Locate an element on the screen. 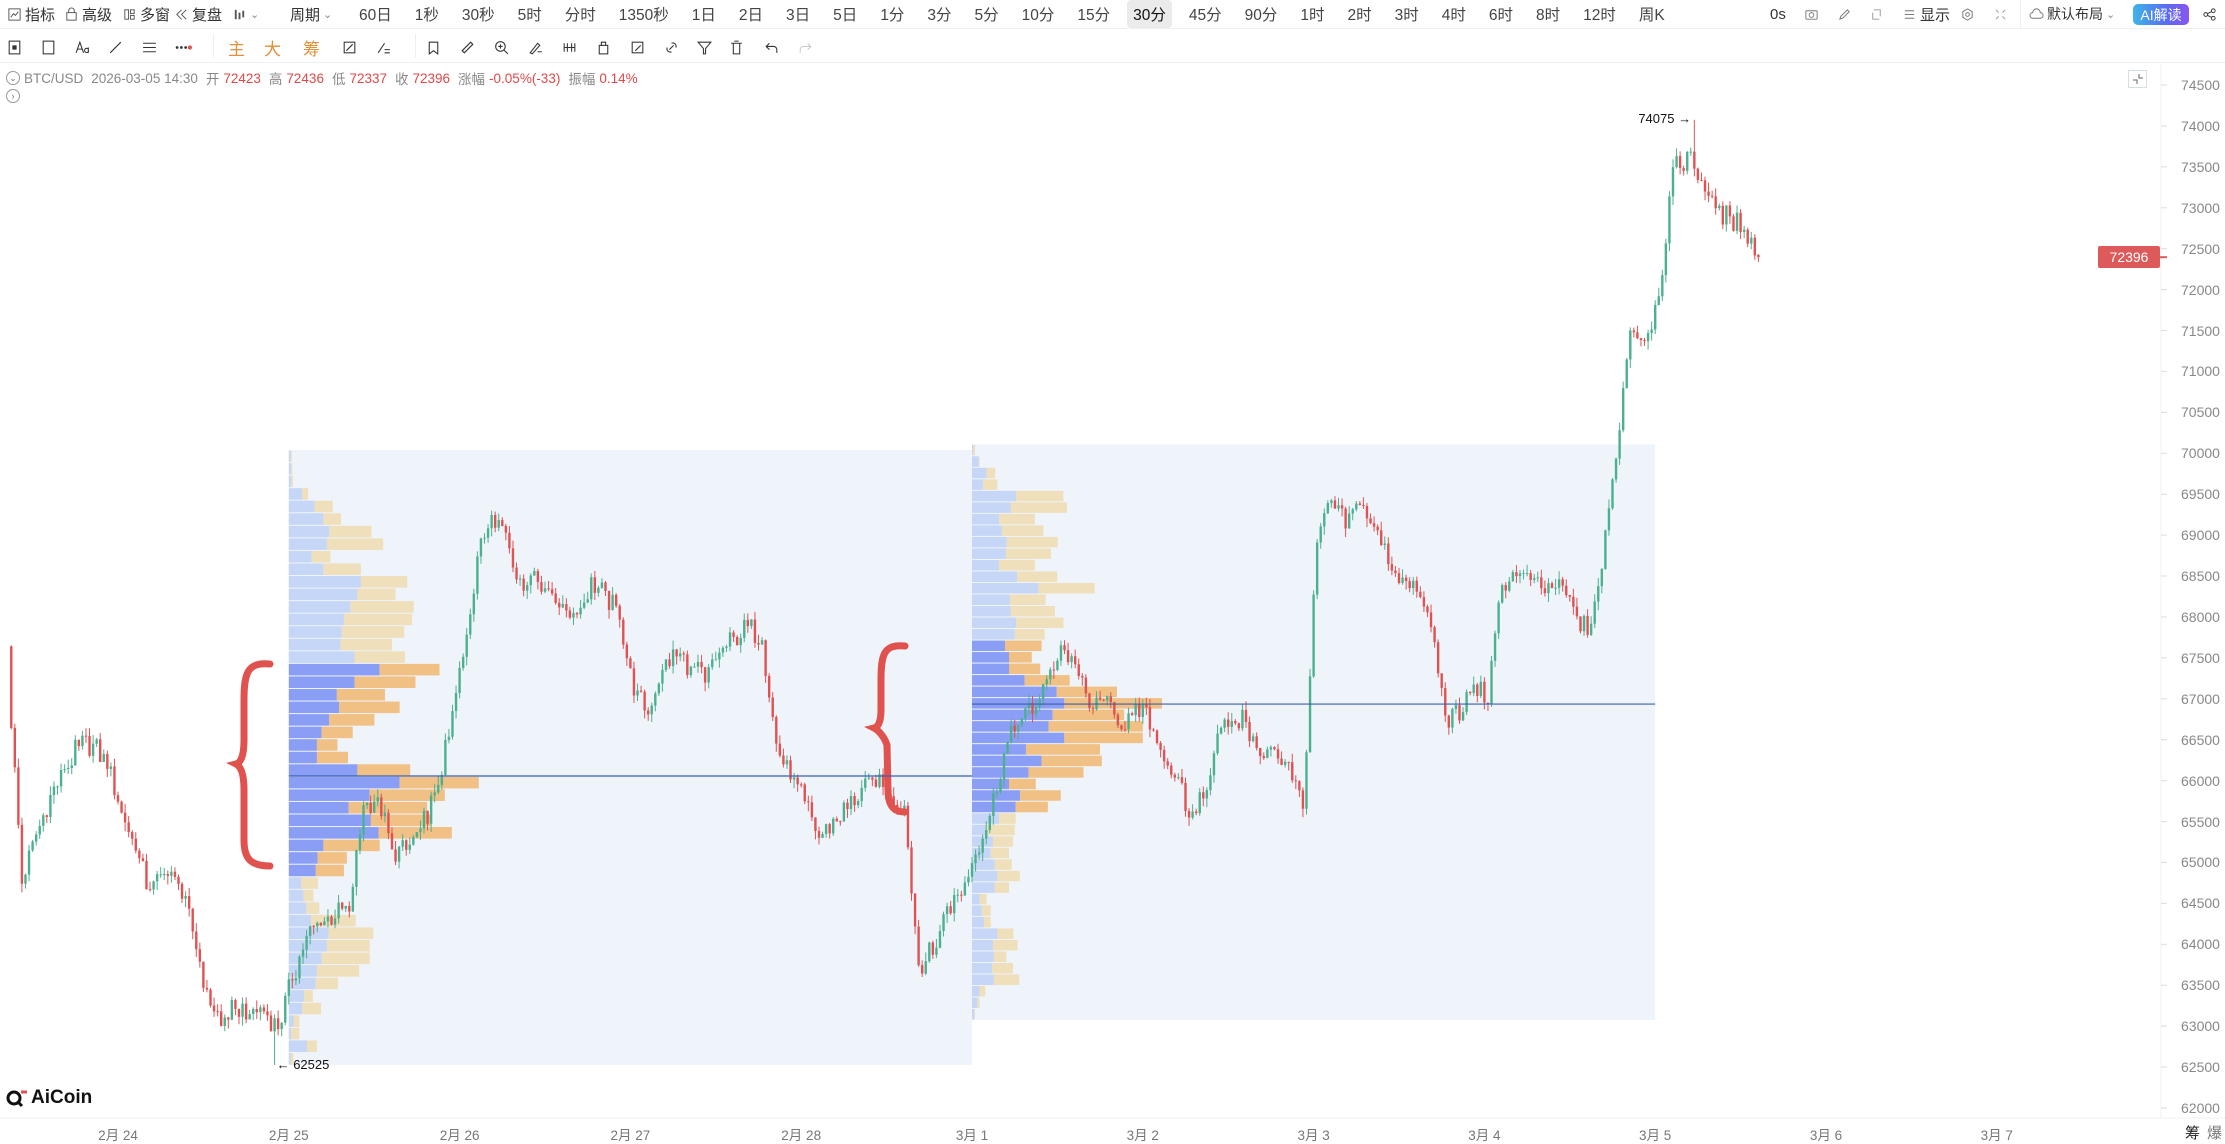 The width and height of the screenshot is (2225, 1144). period-周K: 周K is located at coordinates (1651, 15).